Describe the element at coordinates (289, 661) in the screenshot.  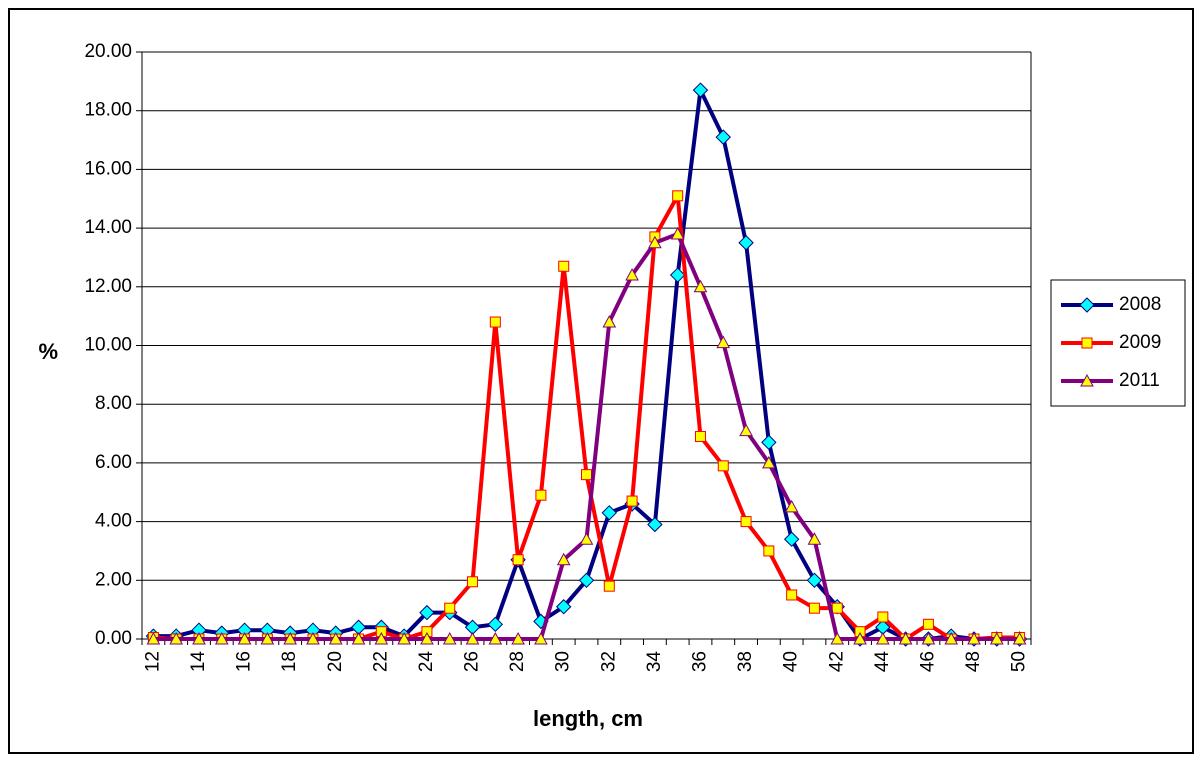
I see `x-tick-label: 18` at that location.